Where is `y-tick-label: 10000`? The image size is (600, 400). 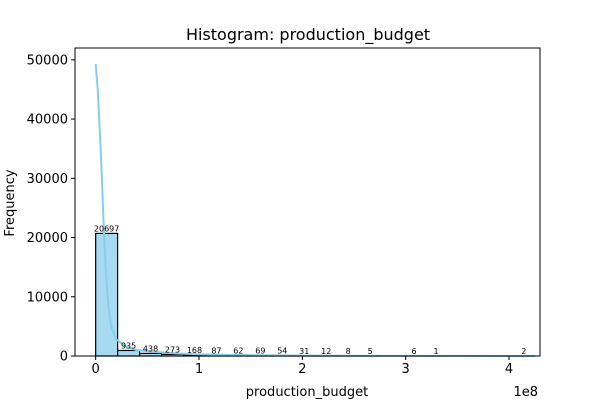 y-tick-label: 10000 is located at coordinates (47, 297).